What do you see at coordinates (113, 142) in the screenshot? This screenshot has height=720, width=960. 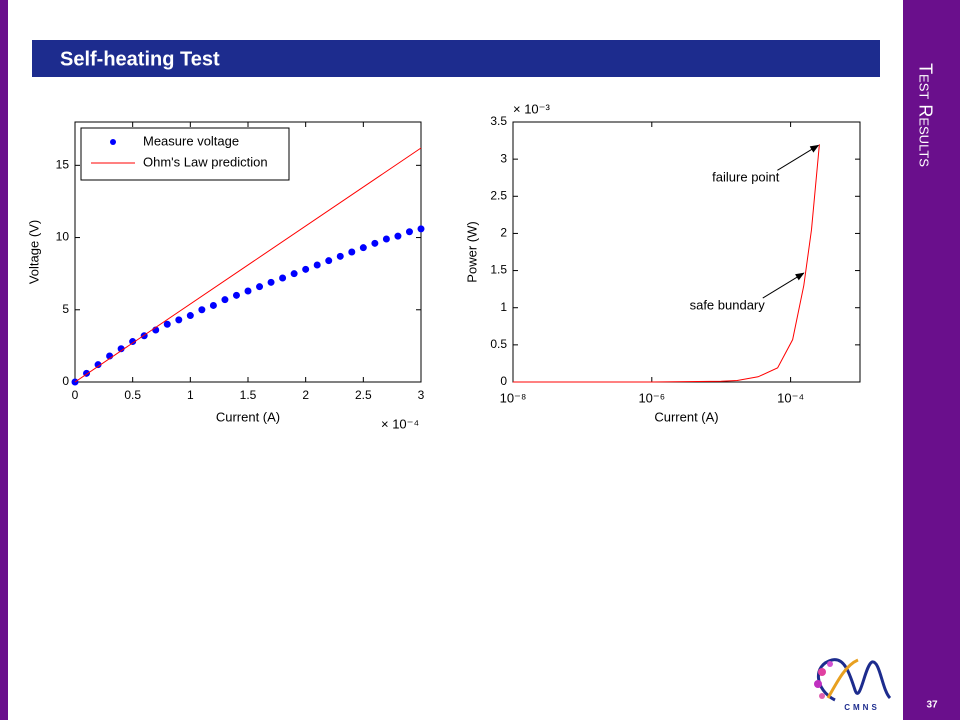 I see `legend-marker` at bounding box center [113, 142].